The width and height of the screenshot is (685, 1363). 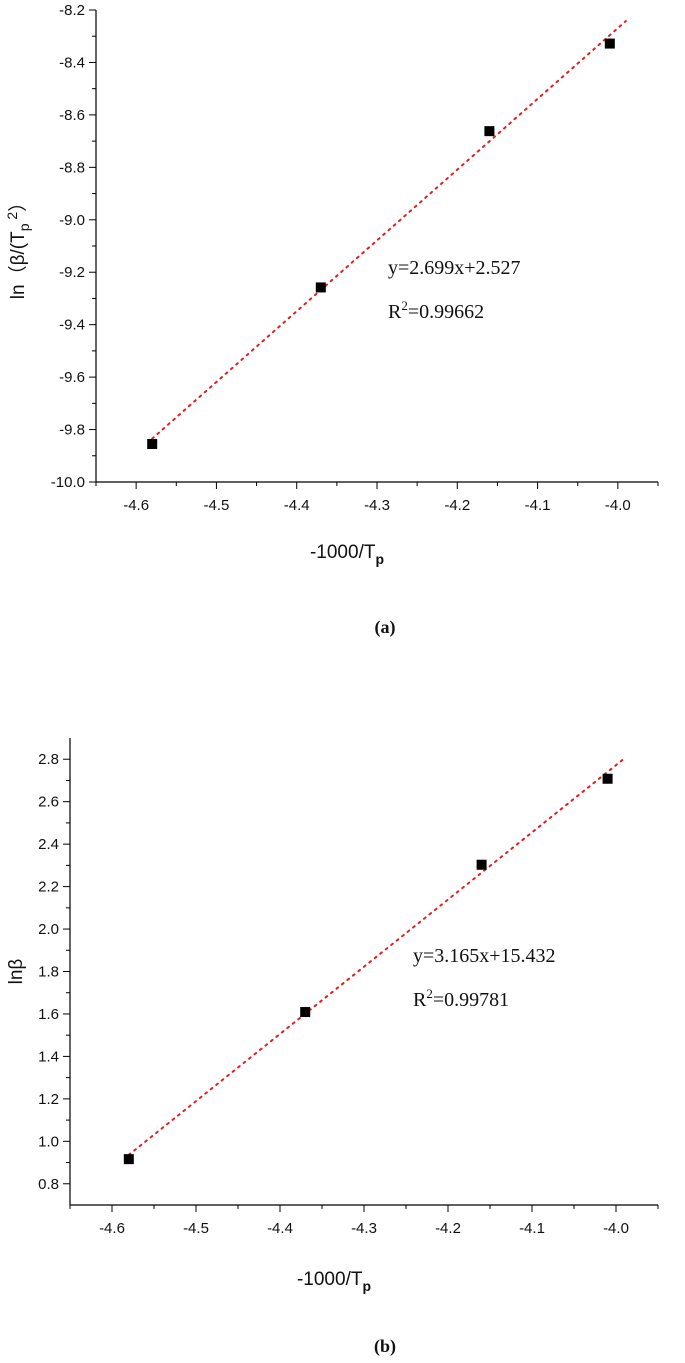 I want to click on y-tick-label: 1.0, so click(x=48, y=1141).